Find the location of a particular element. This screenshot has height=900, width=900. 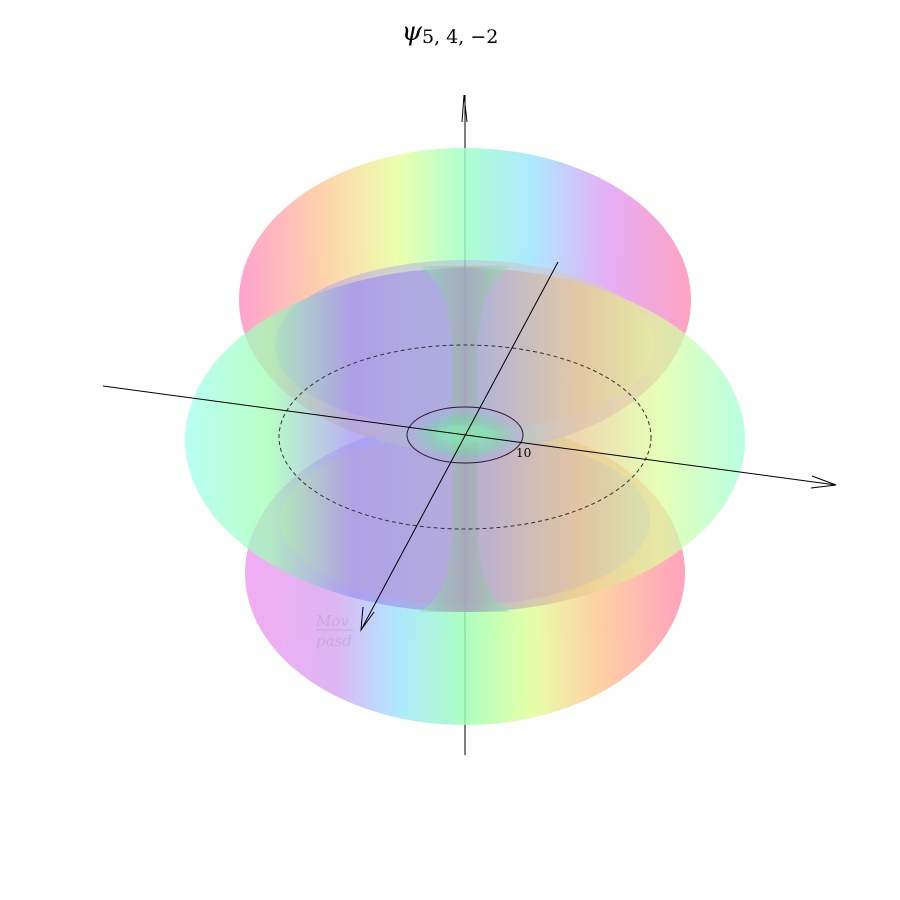

reference-ring-outer is located at coordinates (465, 437).